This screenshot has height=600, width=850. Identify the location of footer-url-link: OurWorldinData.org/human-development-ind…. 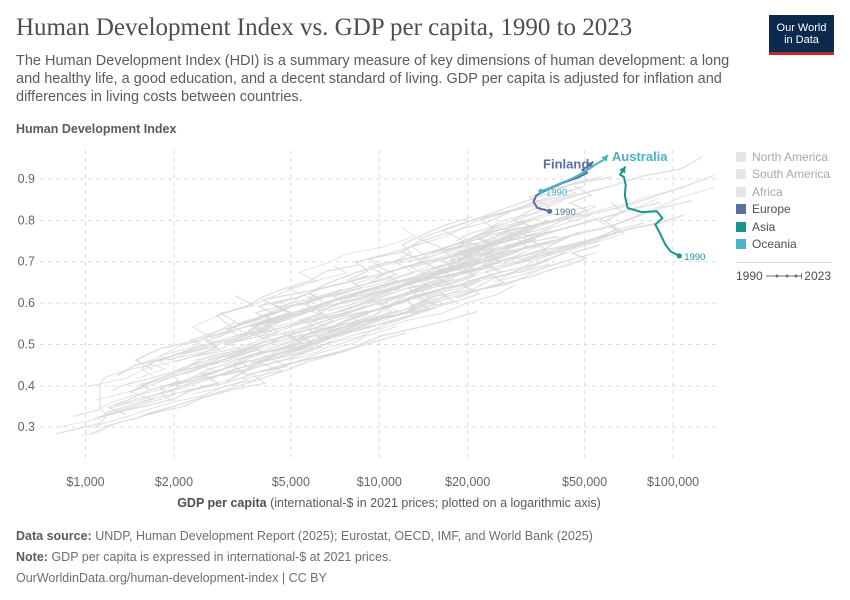
(147, 578).